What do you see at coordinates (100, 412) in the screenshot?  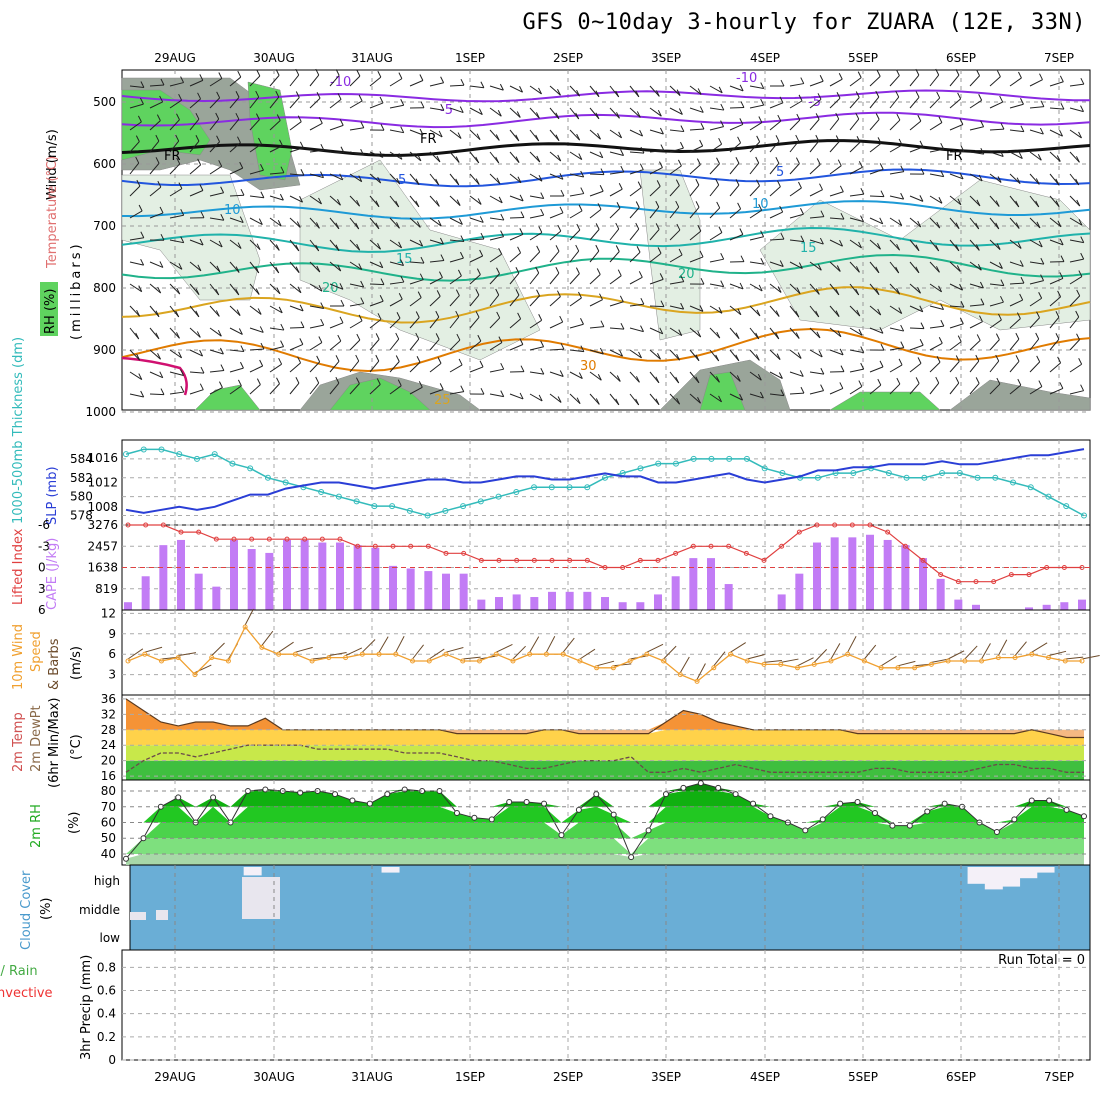 I see `pressure-tick-label: 1000` at bounding box center [100, 412].